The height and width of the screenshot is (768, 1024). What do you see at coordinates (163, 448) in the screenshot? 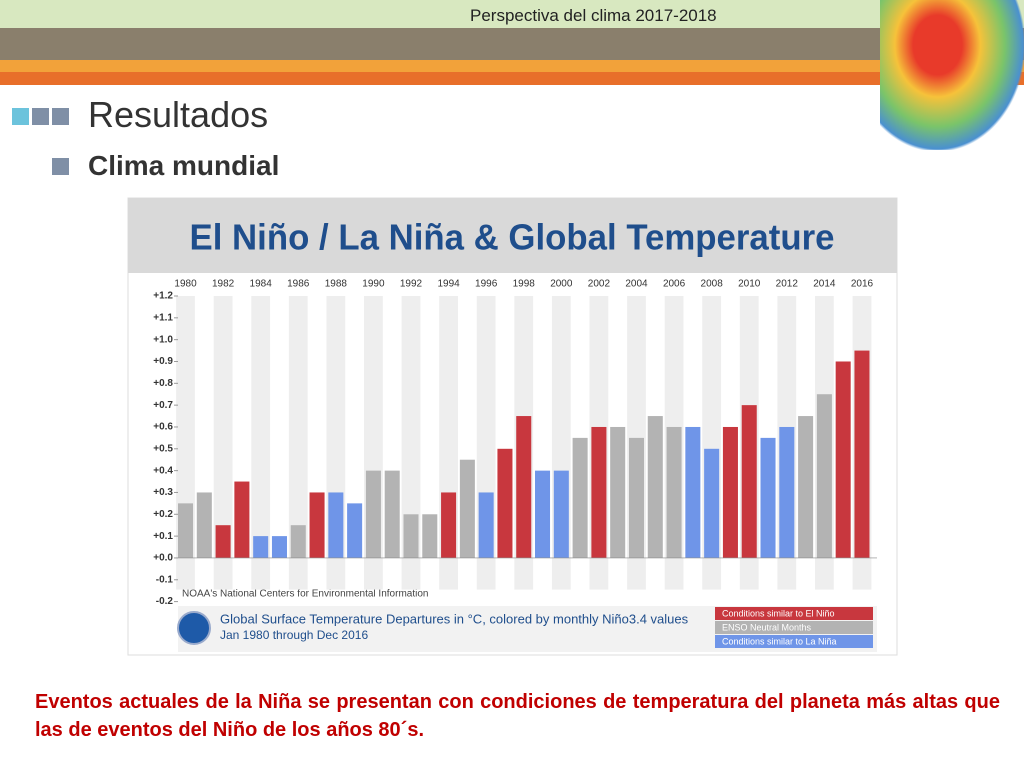
I see `y-tick-label: +0.5` at bounding box center [163, 448].